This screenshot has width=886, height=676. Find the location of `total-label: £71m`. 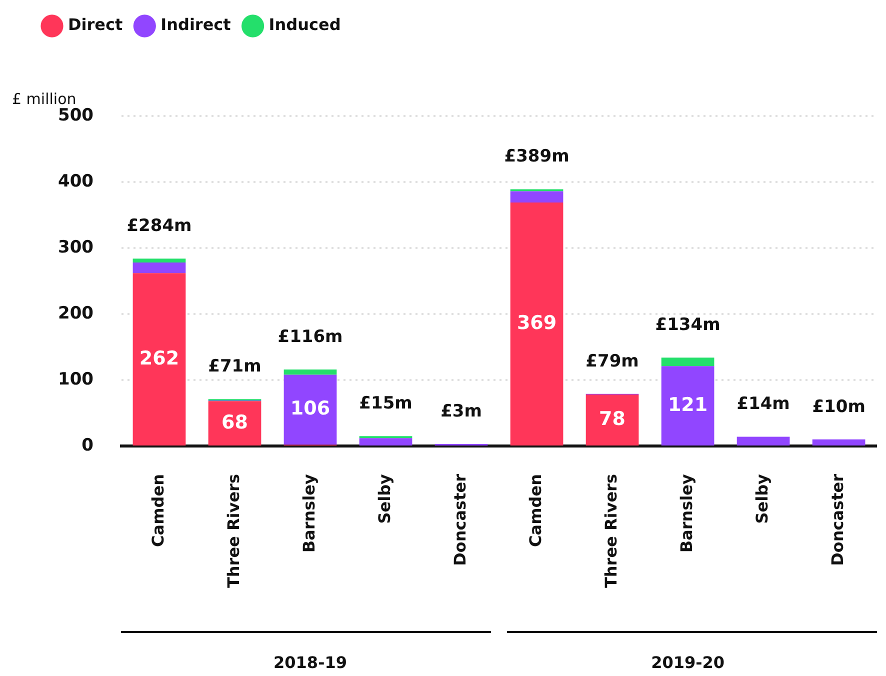

total-label: £71m is located at coordinates (235, 366).